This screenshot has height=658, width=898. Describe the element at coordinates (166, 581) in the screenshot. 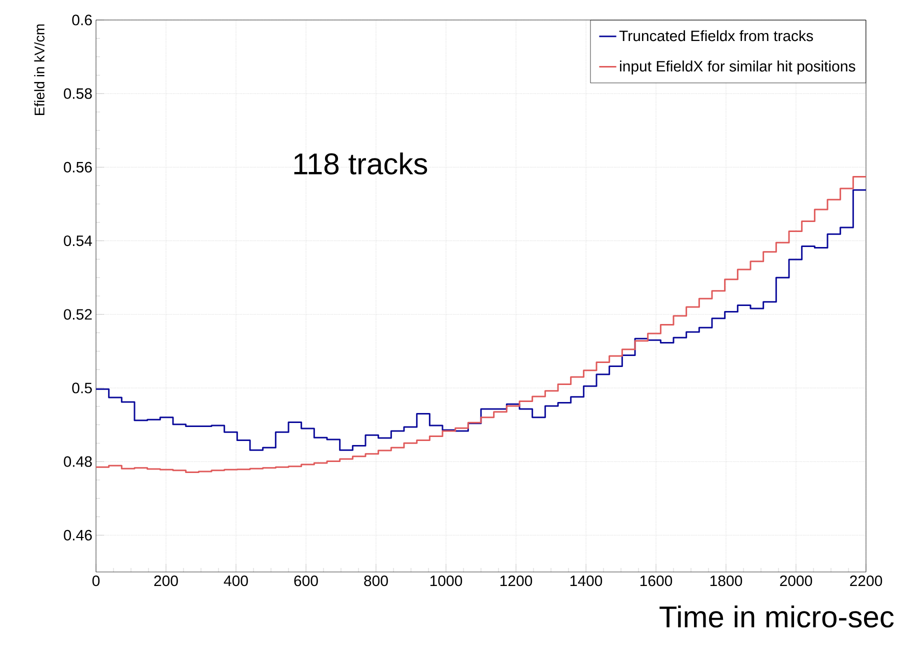

I see `x-tick-label: 200` at that location.